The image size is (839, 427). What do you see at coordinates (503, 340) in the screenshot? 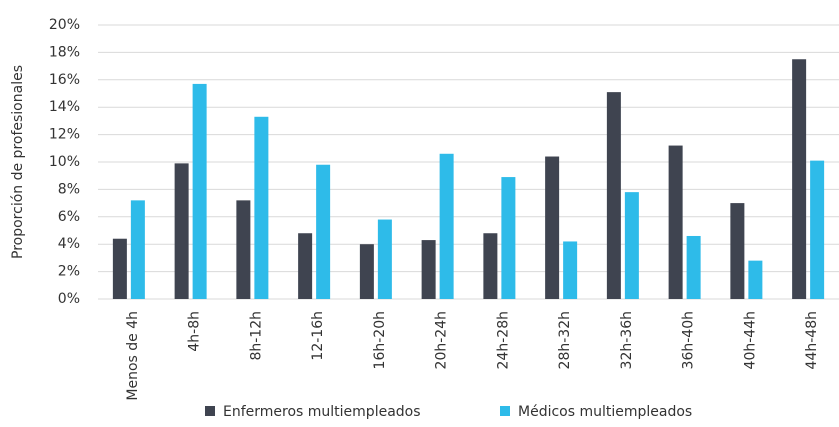
I see `x-tick-label: 24h-28h` at bounding box center [503, 340].